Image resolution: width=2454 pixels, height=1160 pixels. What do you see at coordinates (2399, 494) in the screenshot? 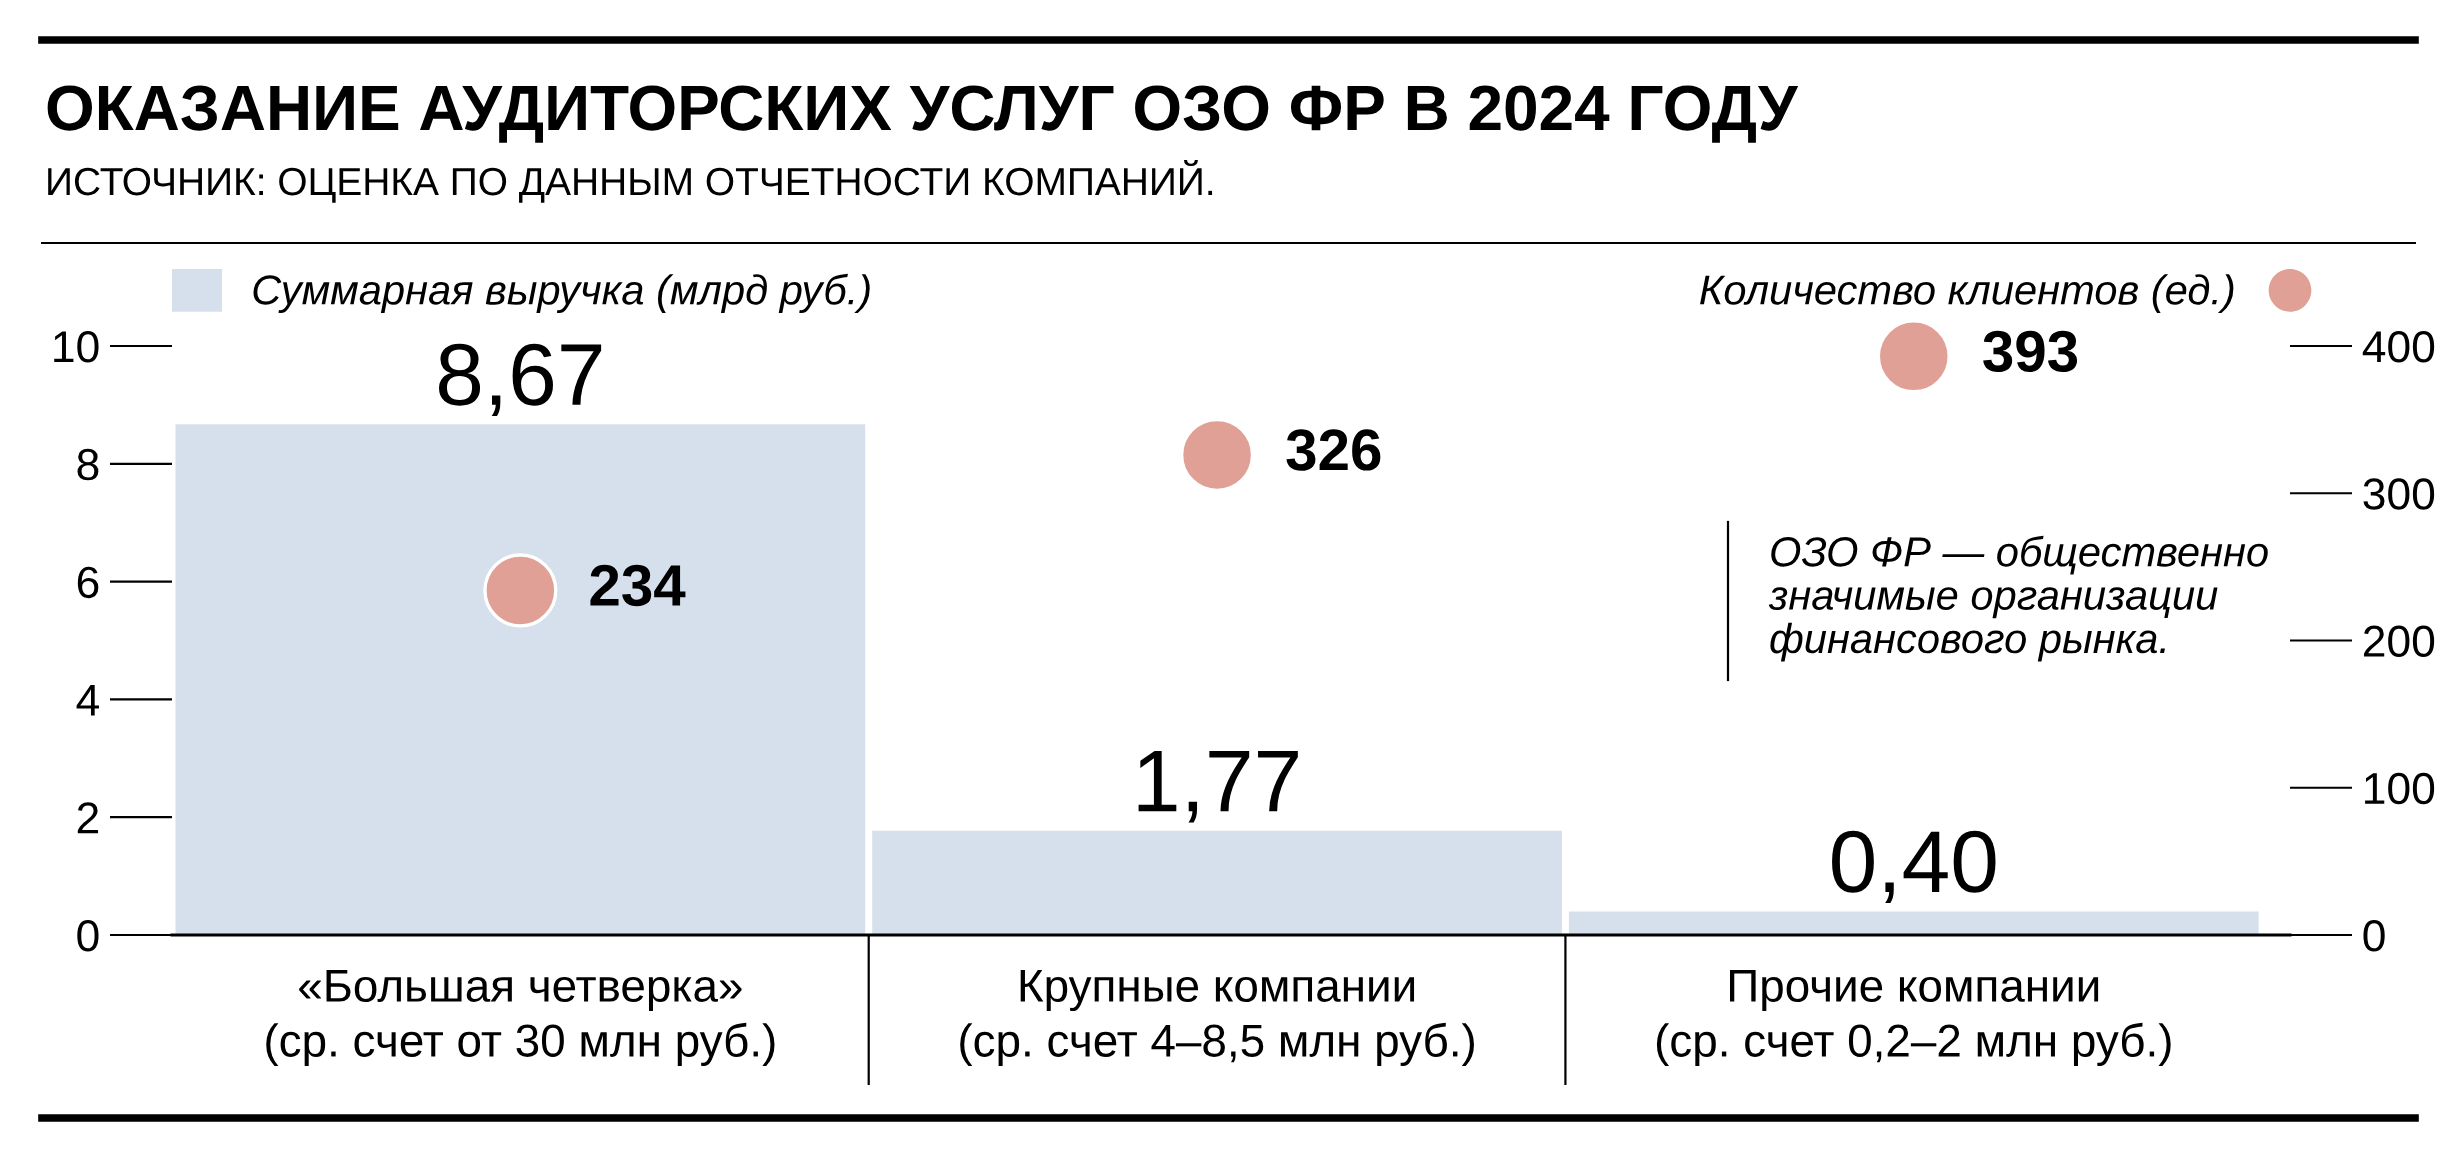
I see `y2-tick-label: 300` at bounding box center [2399, 494].